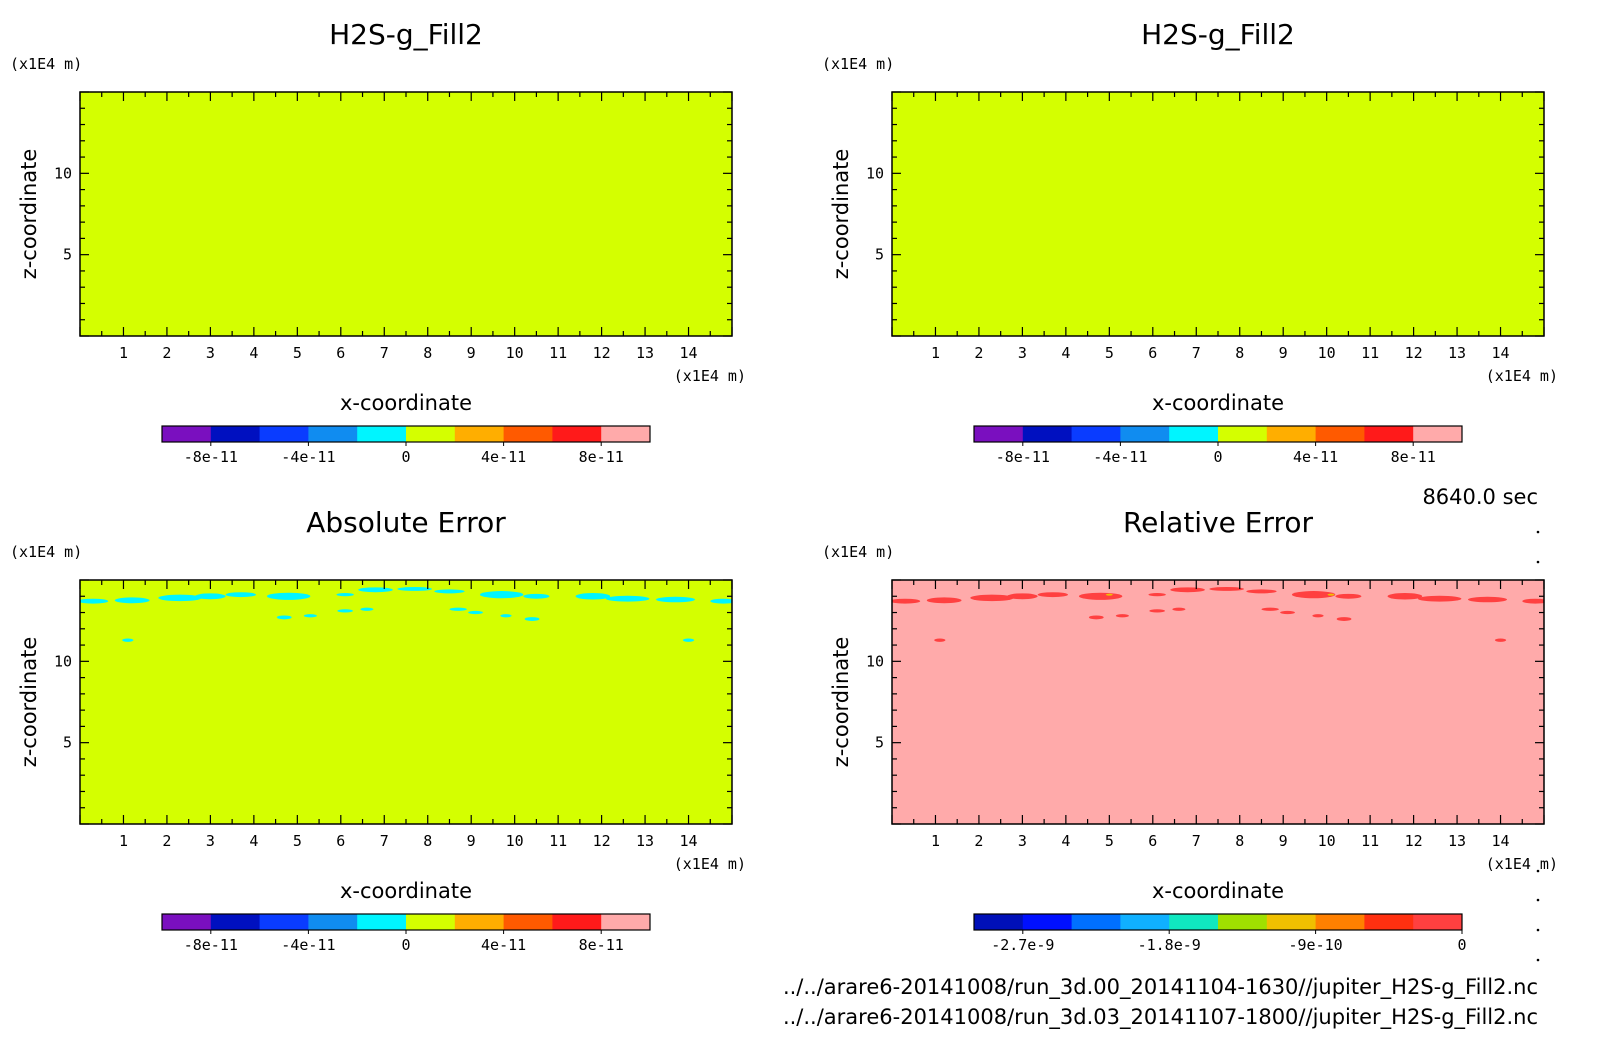 This screenshot has height=1054, width=1604. What do you see at coordinates (1283, 841) in the screenshot?
I see `x-tick-label: 9` at bounding box center [1283, 841].